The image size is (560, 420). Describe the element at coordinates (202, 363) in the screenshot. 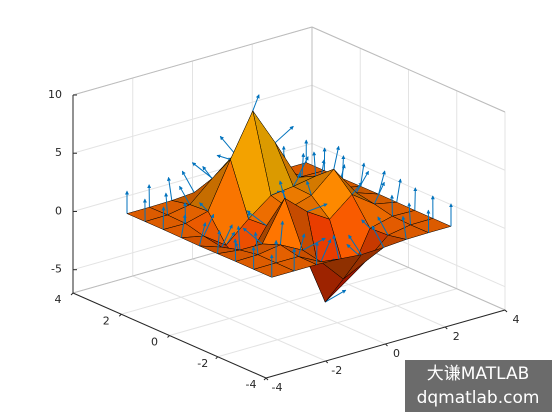

I see `y-tick-label: -2` at that location.